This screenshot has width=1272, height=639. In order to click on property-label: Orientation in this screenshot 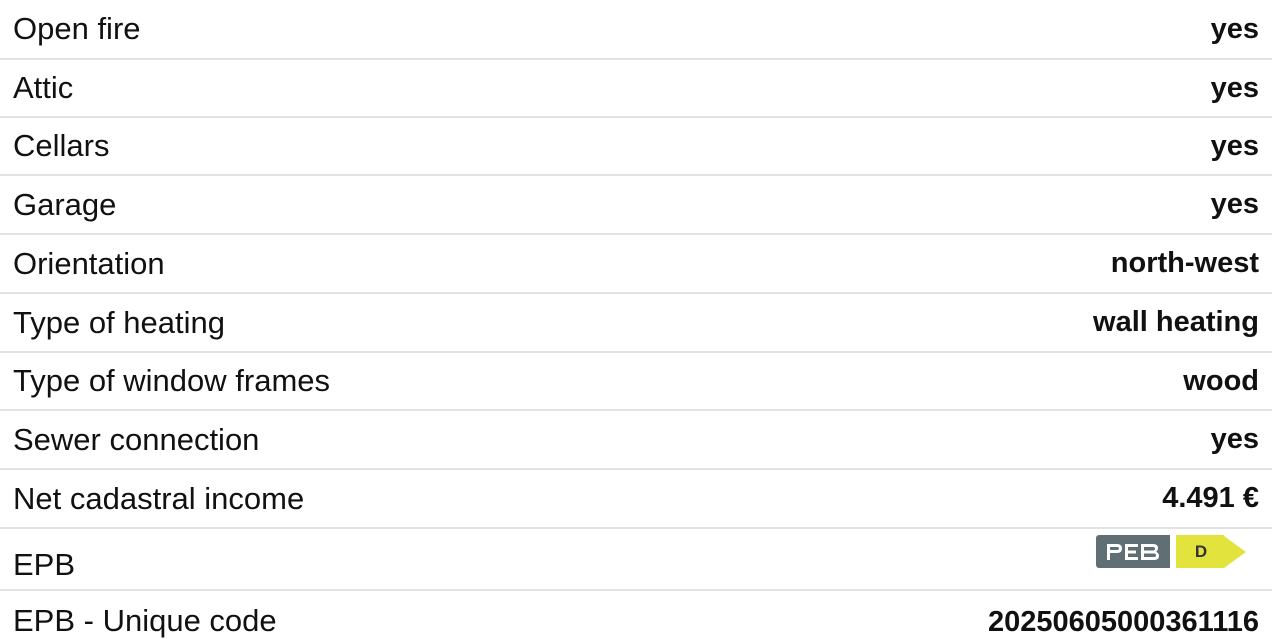, I will do `click(89, 263)`.